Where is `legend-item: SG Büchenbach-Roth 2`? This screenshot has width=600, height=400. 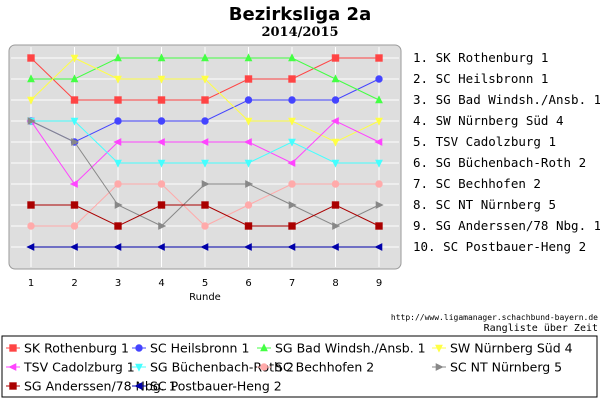
legend-item: SG Büchenbach-Roth 2 is located at coordinates (213, 367).